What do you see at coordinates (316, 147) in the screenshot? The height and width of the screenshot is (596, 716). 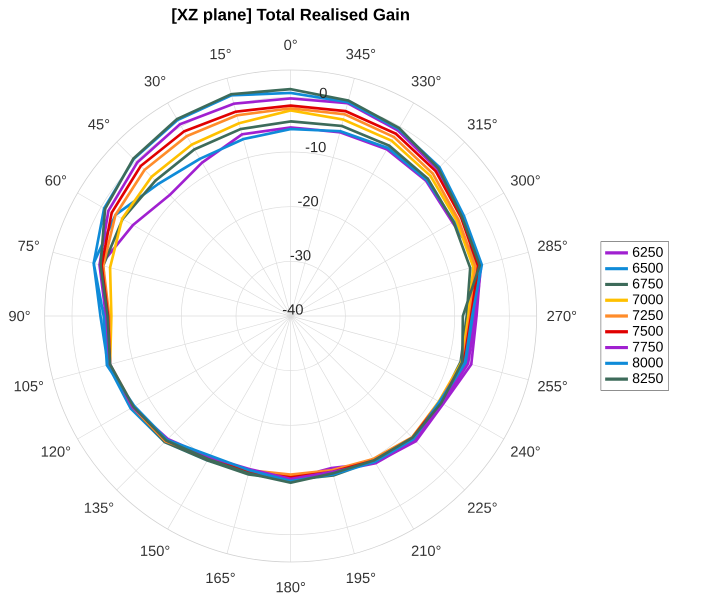 I see `y-tick-label: -10` at bounding box center [316, 147].